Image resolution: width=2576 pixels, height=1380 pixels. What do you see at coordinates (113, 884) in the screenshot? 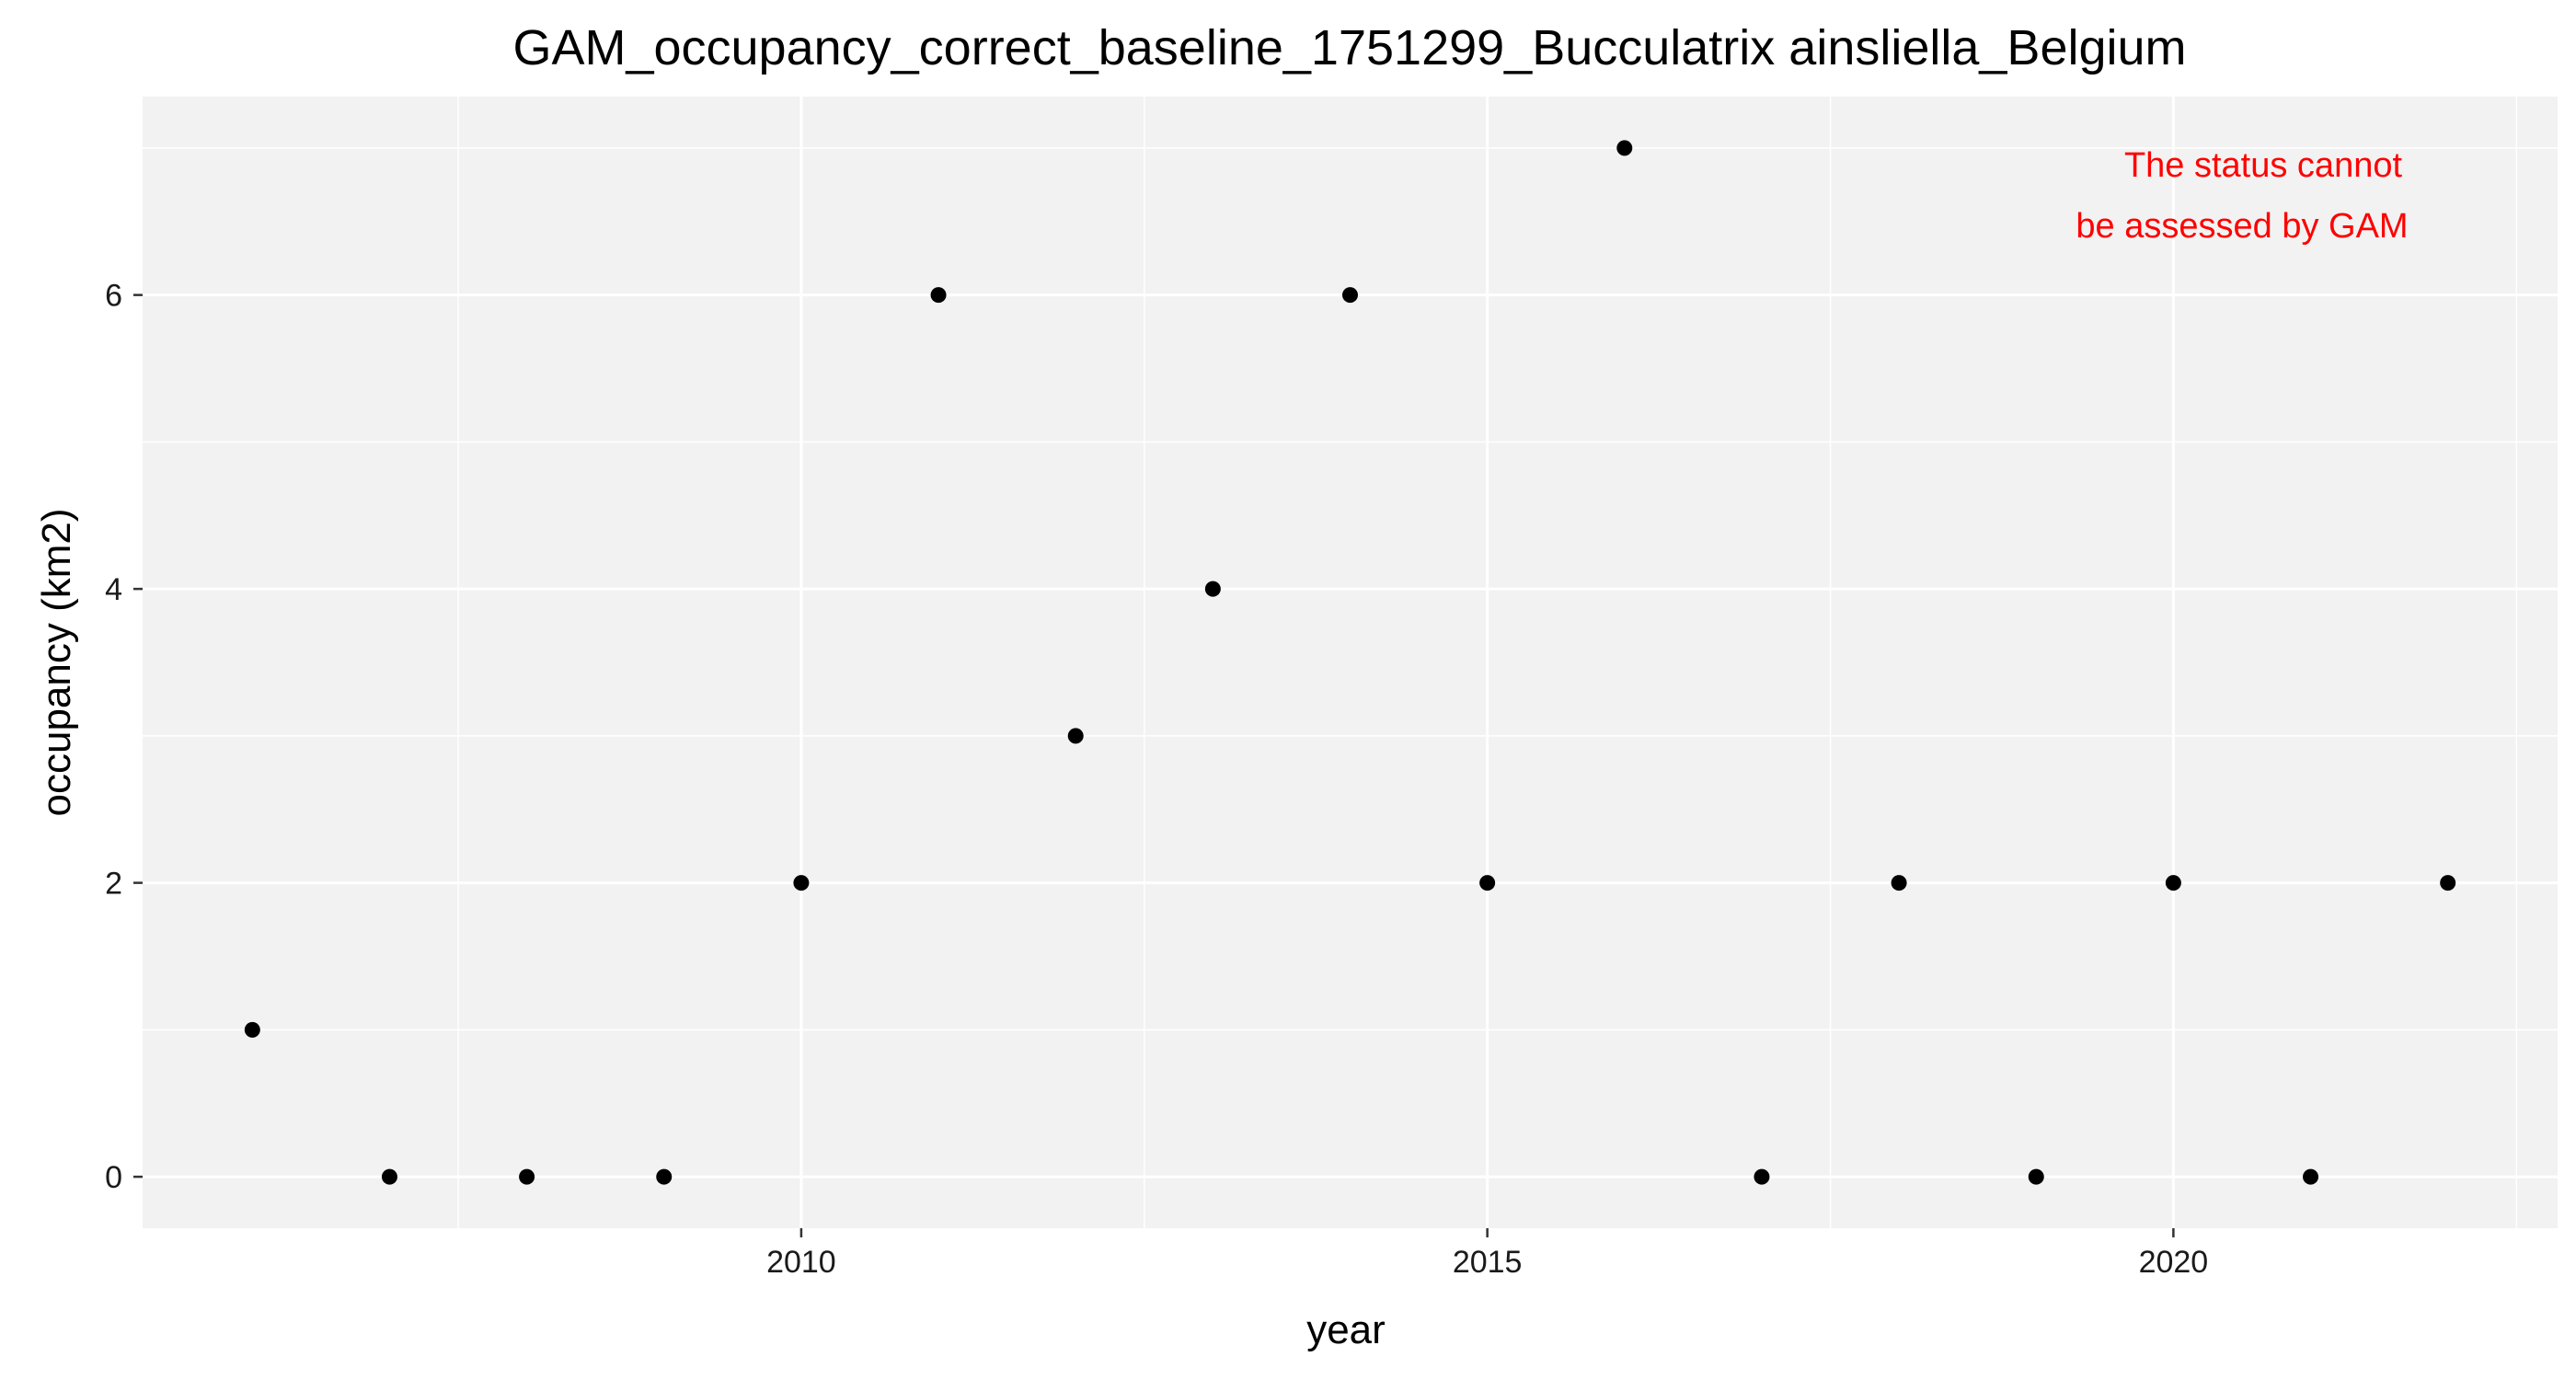
I see `y-tick-label: 2` at bounding box center [113, 884].